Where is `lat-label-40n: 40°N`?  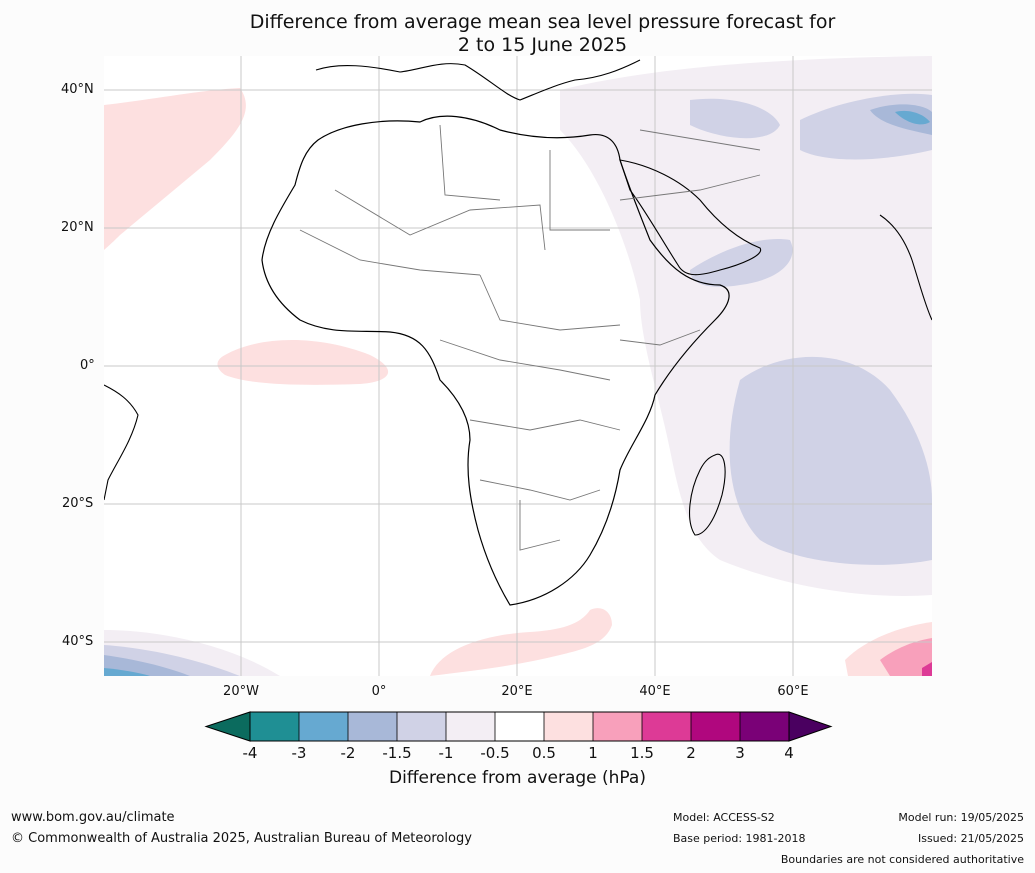 lat-label-40n: 40°N is located at coordinates (77, 89).